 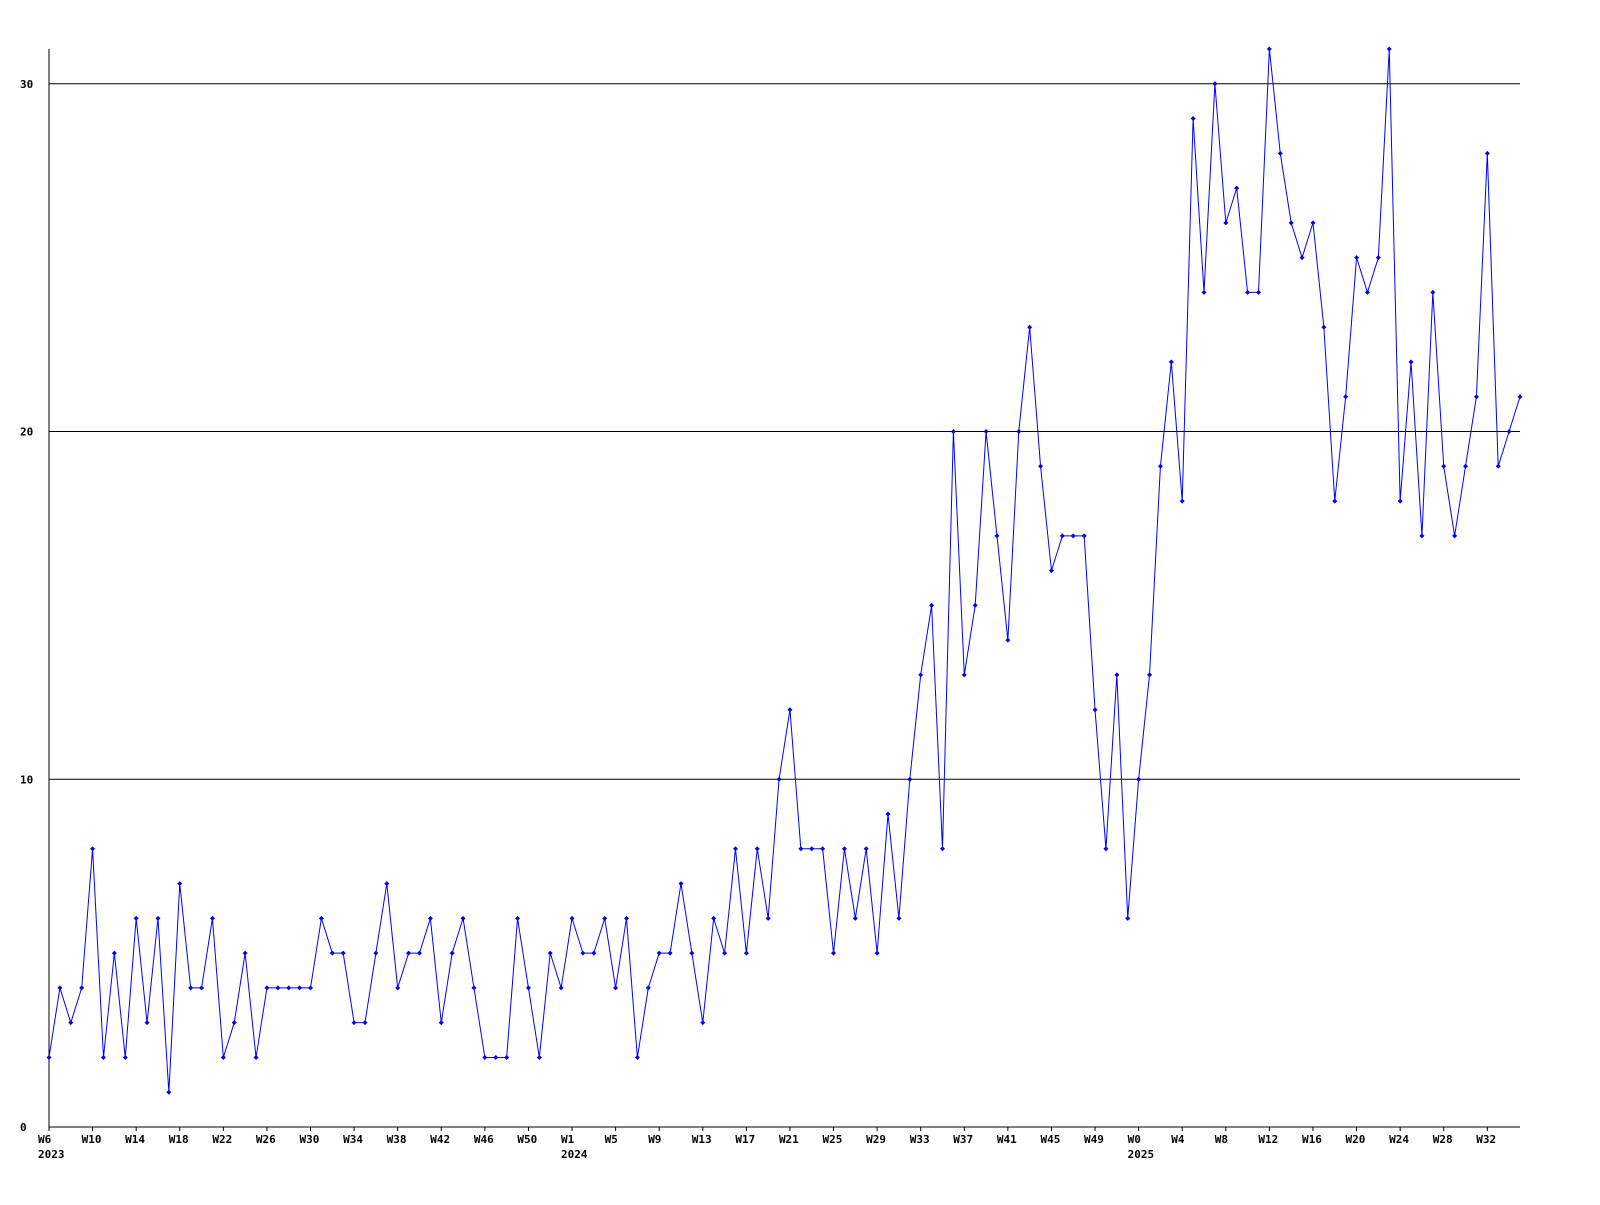 What do you see at coordinates (745, 1139) in the screenshot?
I see `x-tick-label: W17` at bounding box center [745, 1139].